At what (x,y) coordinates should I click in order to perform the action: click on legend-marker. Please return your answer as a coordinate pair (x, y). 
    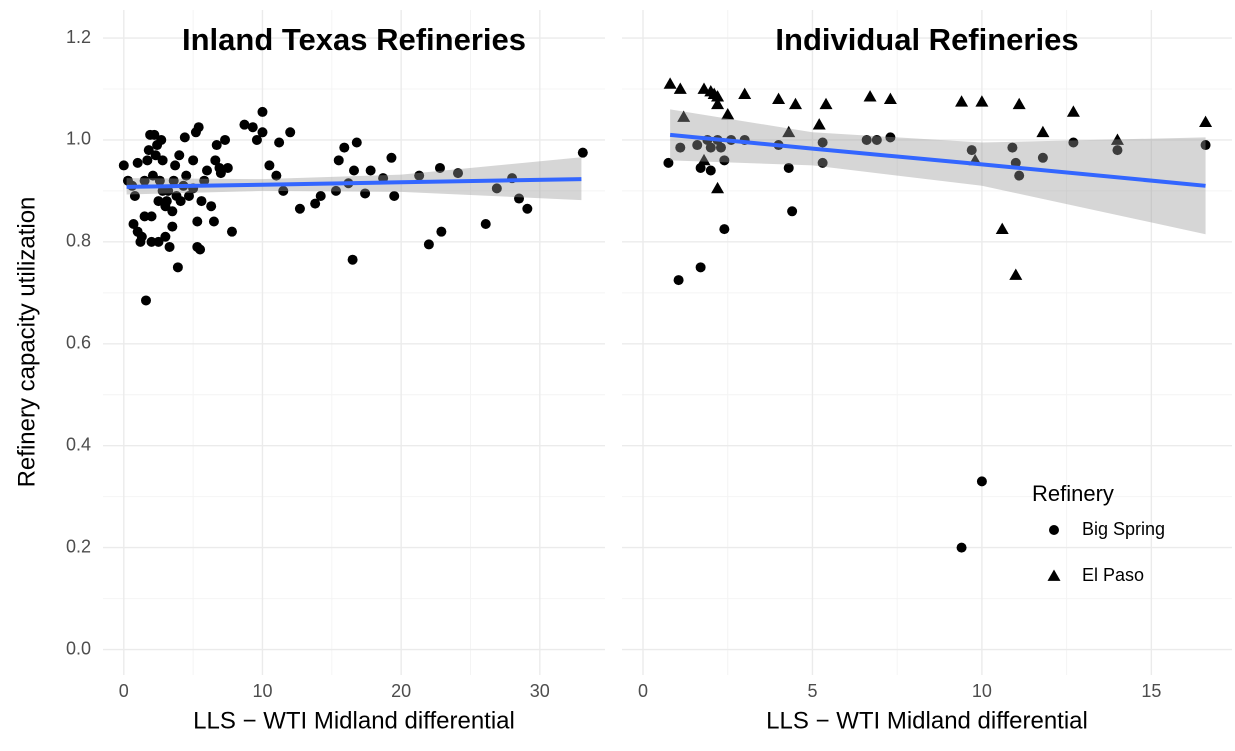
    Looking at the image, I should click on (1054, 575).